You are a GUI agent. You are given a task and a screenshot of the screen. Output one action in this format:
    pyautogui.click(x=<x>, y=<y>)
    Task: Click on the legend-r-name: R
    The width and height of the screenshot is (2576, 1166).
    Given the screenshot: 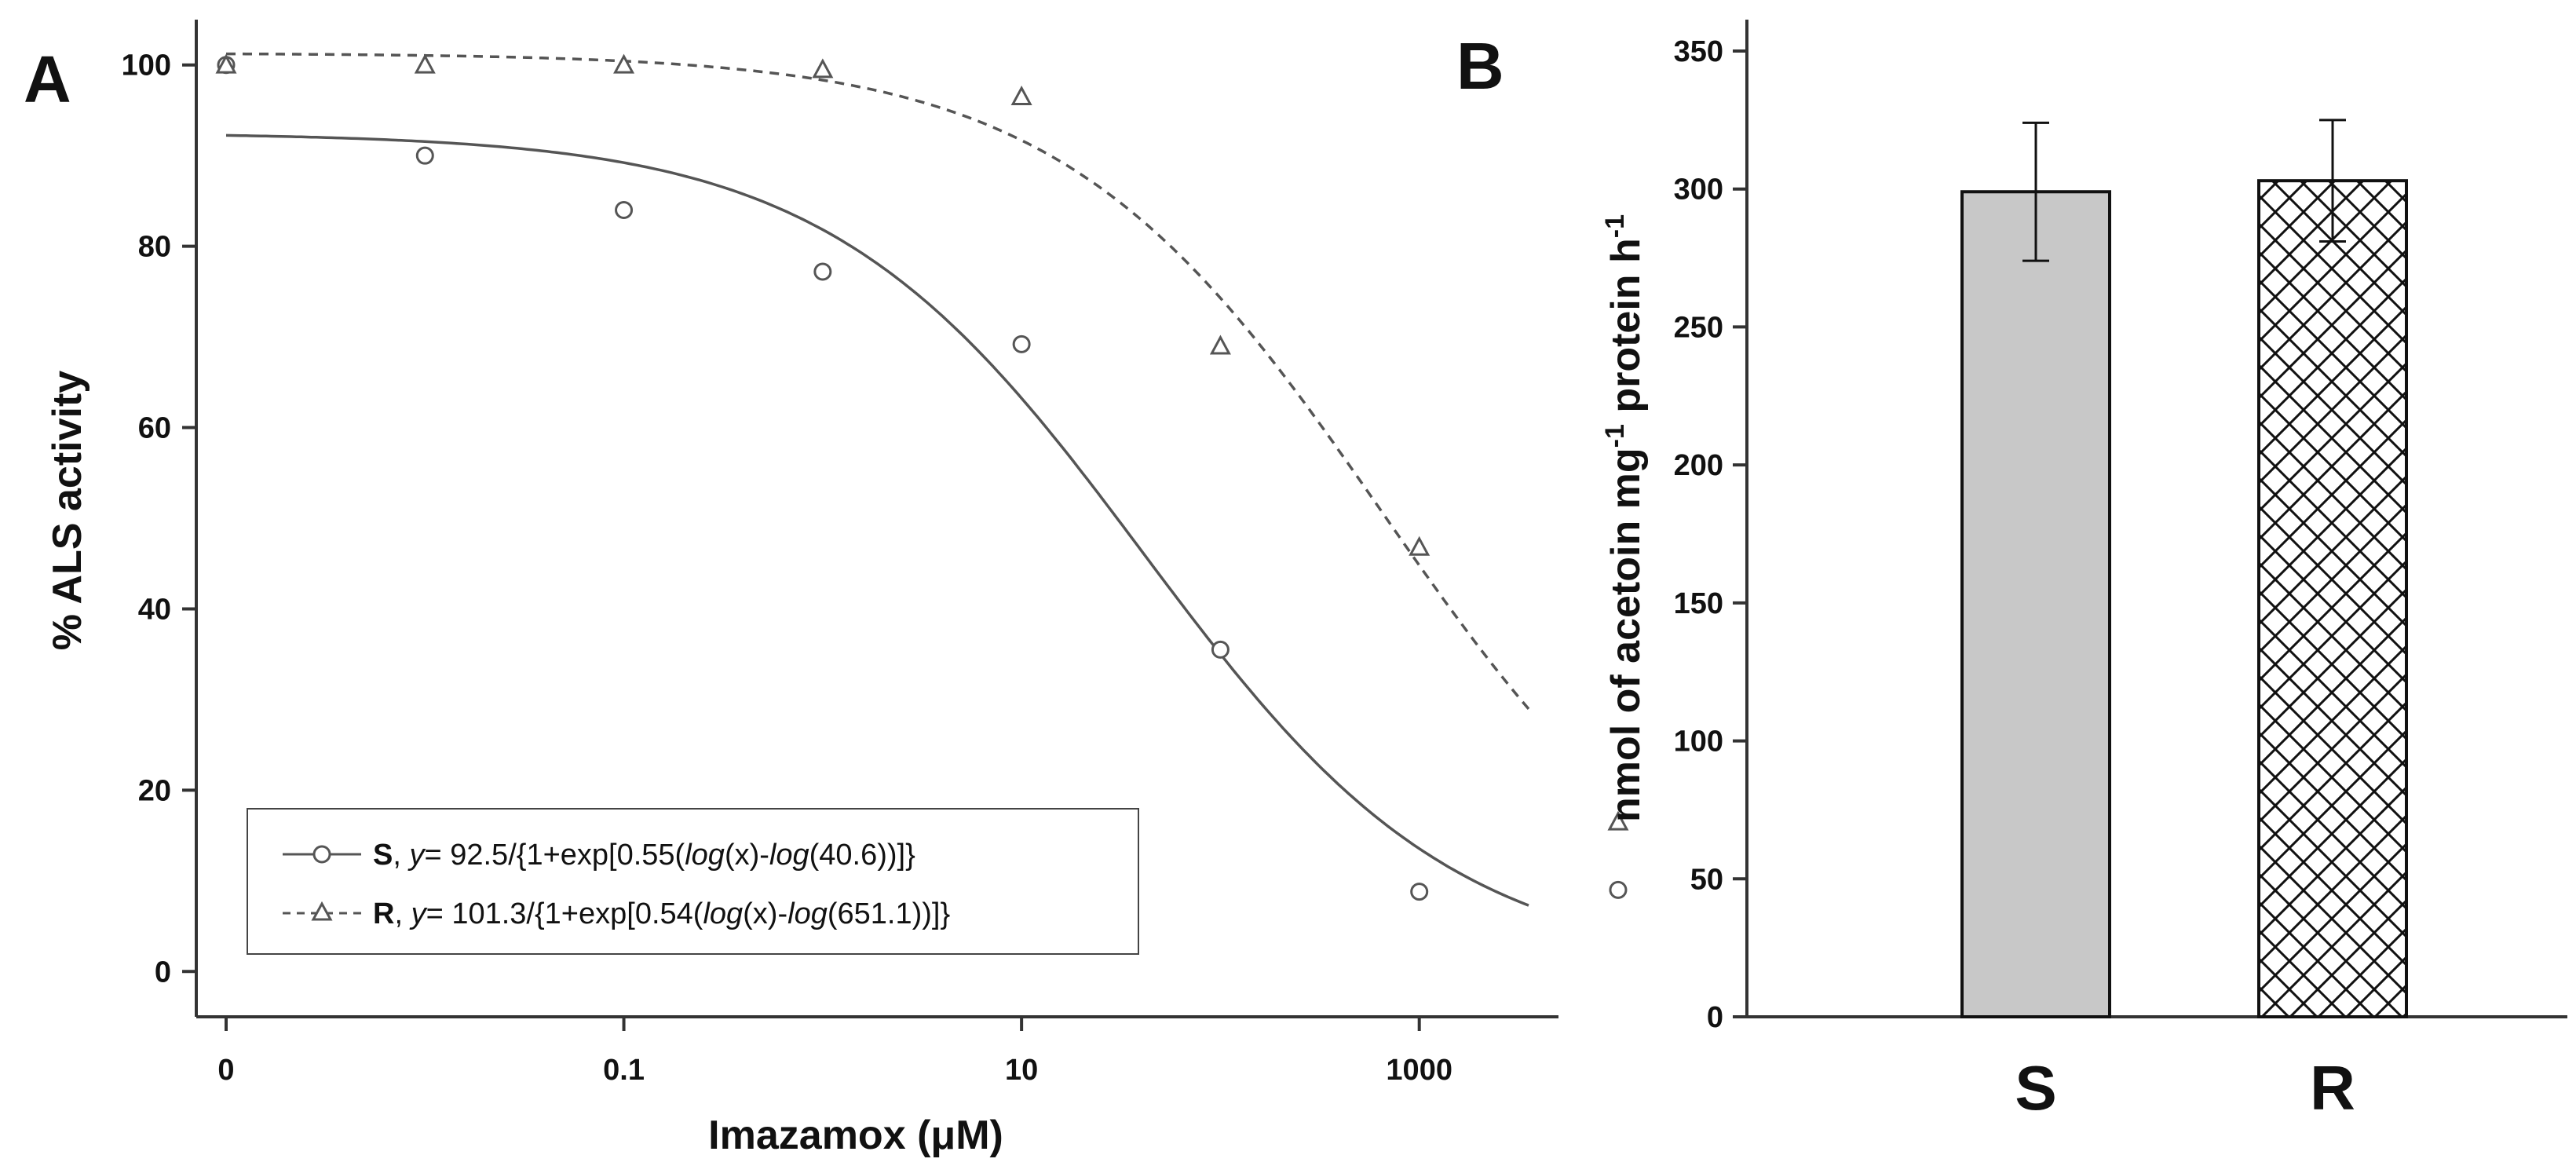 What is the action you would take?
    pyautogui.click(x=383, y=913)
    